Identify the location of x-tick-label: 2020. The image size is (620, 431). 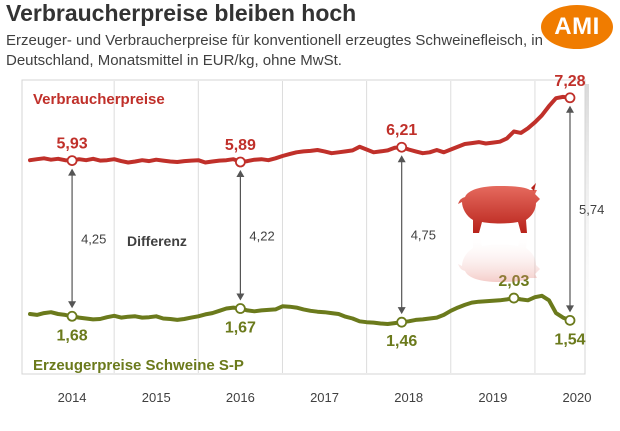
(577, 397).